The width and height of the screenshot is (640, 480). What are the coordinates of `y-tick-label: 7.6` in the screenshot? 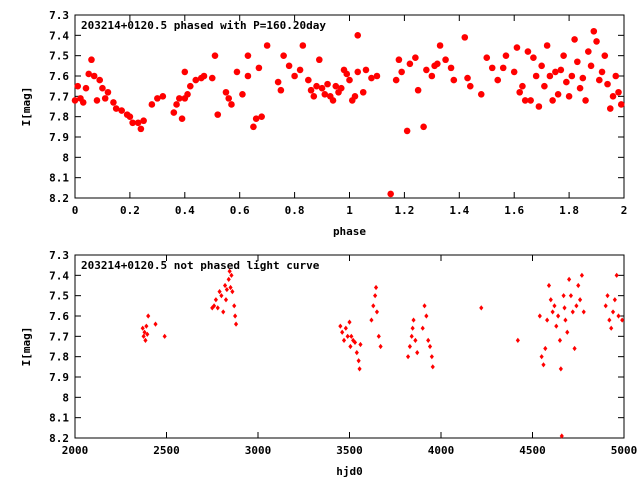 It's located at (59, 76).